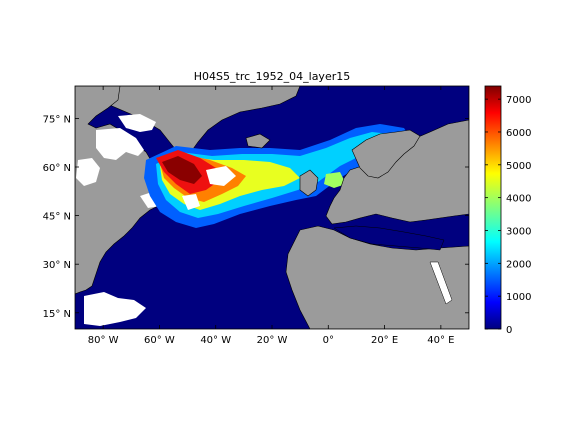  I want to click on colorbar: 0 1000 2000 3000 4000 5000 6000 7000, so click(507, 210).